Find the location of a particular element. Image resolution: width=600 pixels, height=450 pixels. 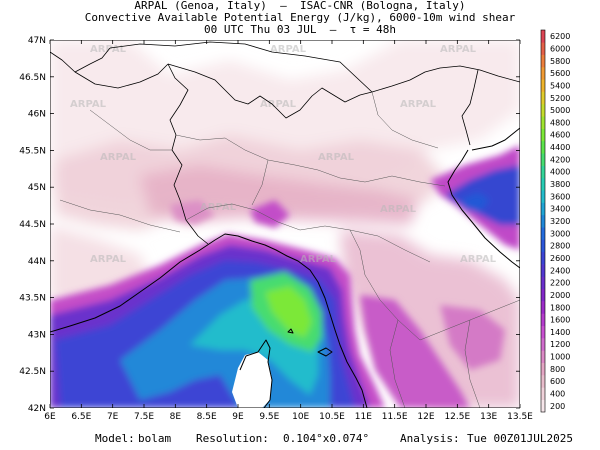

colorbar-label: 3400 is located at coordinates (560, 209).